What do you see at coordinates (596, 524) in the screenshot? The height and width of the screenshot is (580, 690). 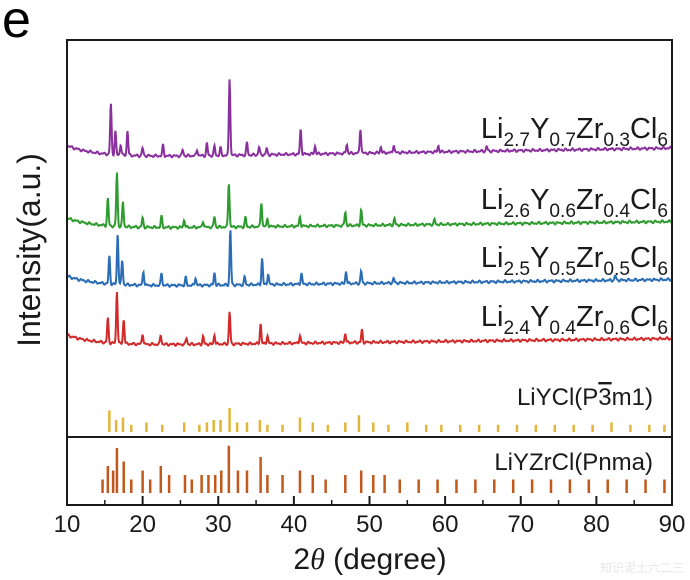 I see `x-tick-label: 80` at bounding box center [596, 524].